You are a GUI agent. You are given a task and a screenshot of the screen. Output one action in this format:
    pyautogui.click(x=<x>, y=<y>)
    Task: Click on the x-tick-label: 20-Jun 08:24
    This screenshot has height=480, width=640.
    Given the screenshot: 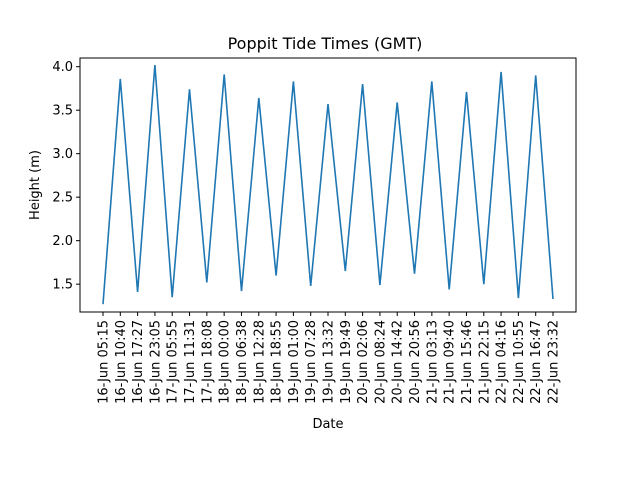 What is the action you would take?
    pyautogui.click(x=380, y=362)
    